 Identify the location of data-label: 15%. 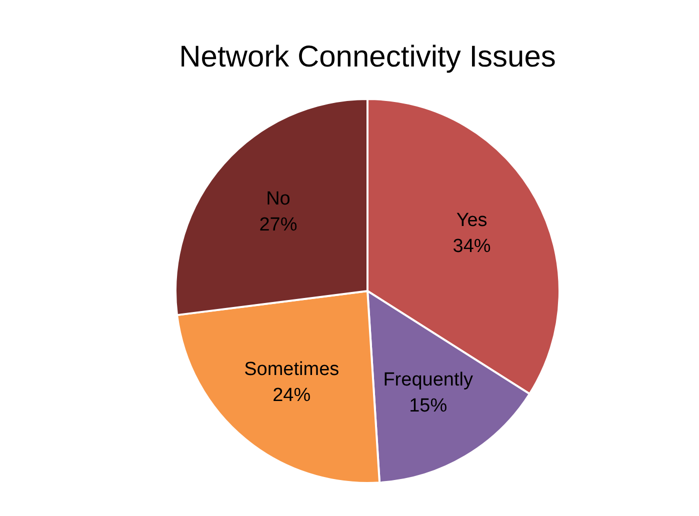
(428, 406).